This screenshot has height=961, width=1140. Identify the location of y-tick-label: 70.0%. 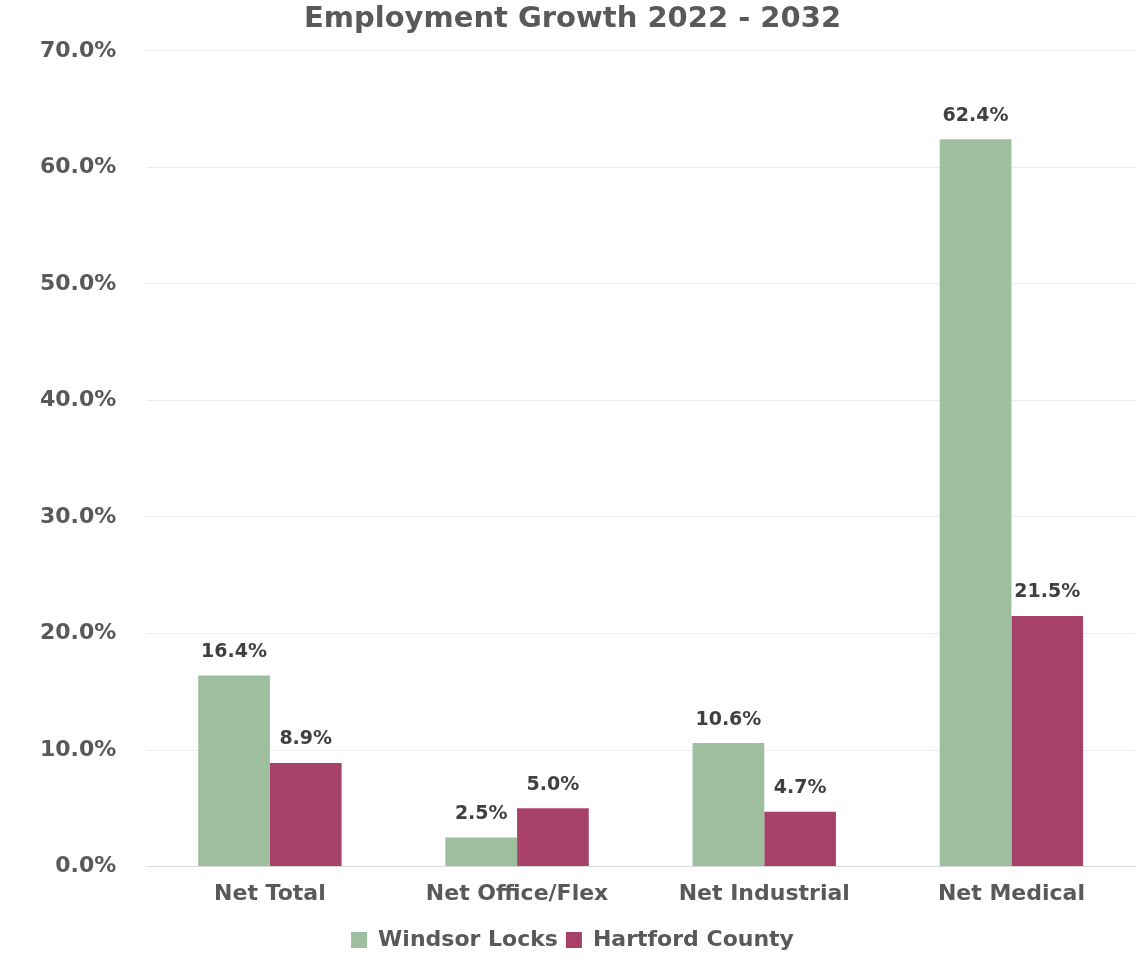
(78, 49).